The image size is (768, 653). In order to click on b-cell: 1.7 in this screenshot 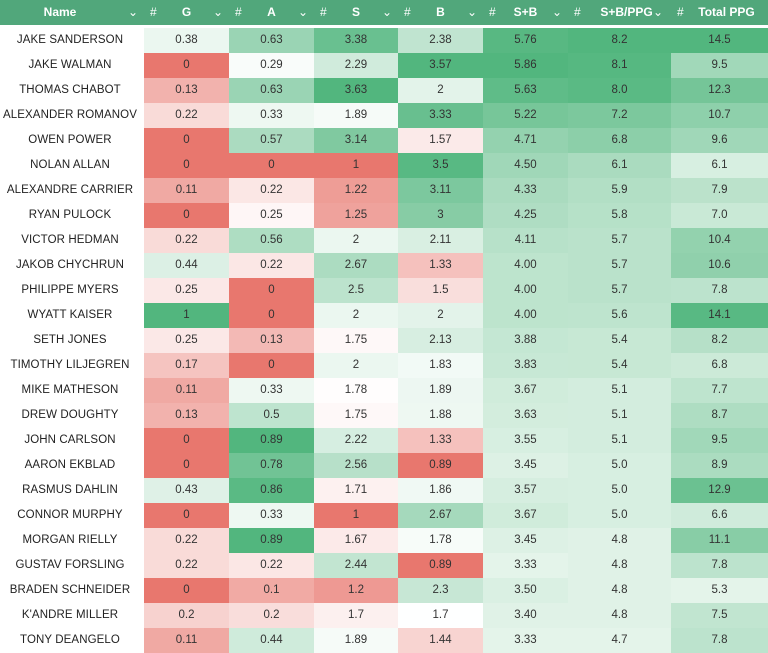, I will do `click(440, 615)`.